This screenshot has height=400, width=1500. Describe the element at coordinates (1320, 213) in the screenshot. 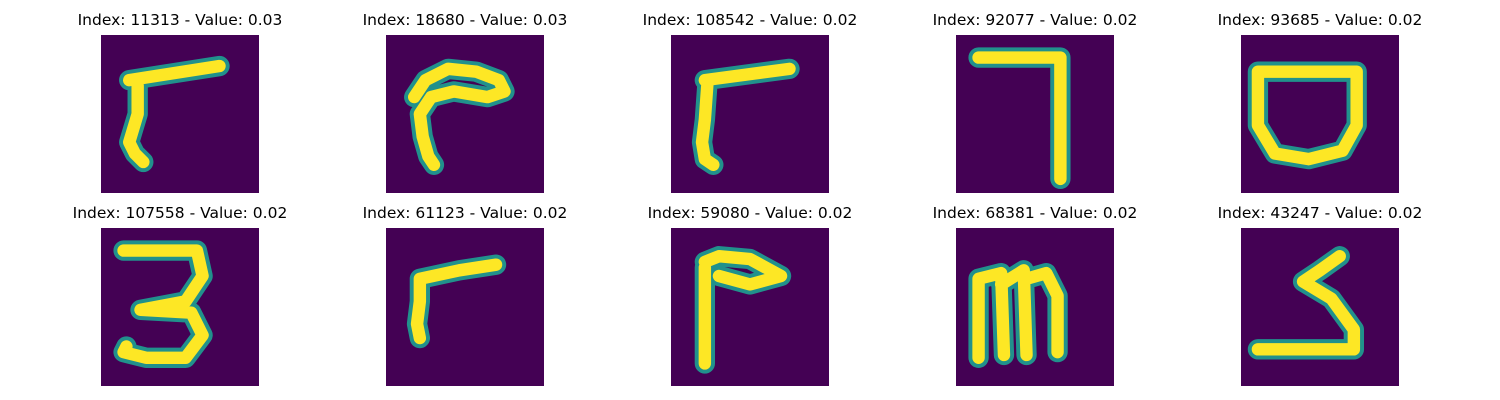

I see `panel-title: Index: 43247 - Value: 0.02` at that location.